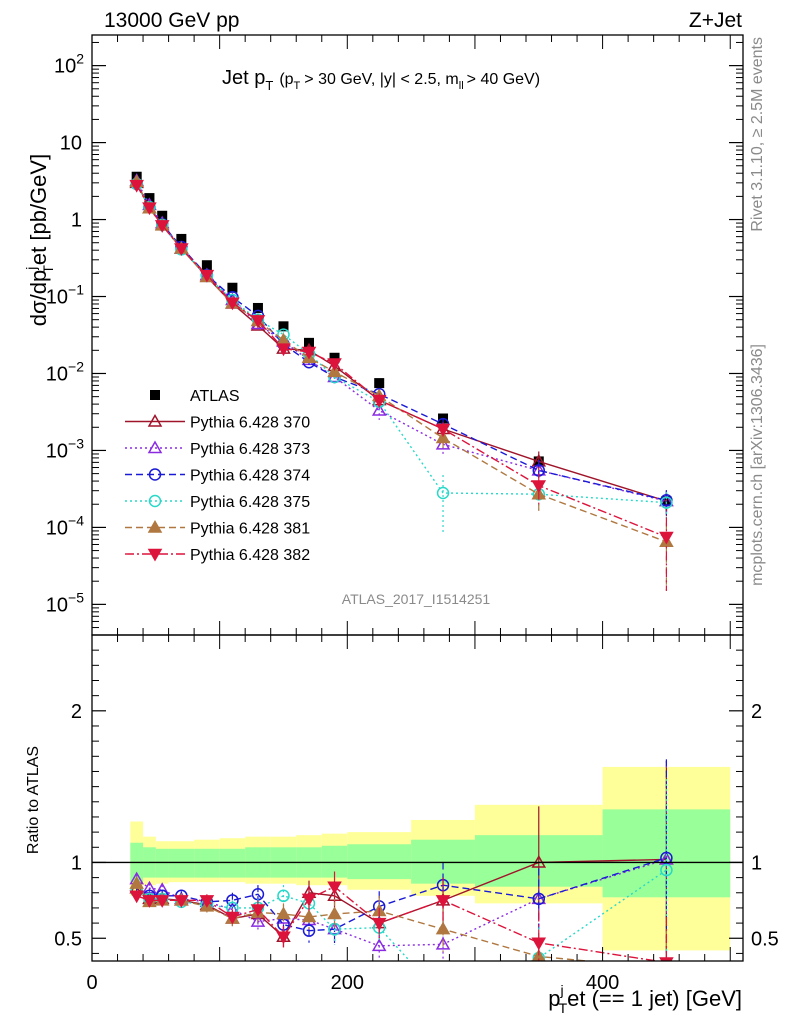 This screenshot has height=1024, width=786. Describe the element at coordinates (33, 800) in the screenshot. I see `ratio-axis-title: Ratio to ATLAS` at that location.